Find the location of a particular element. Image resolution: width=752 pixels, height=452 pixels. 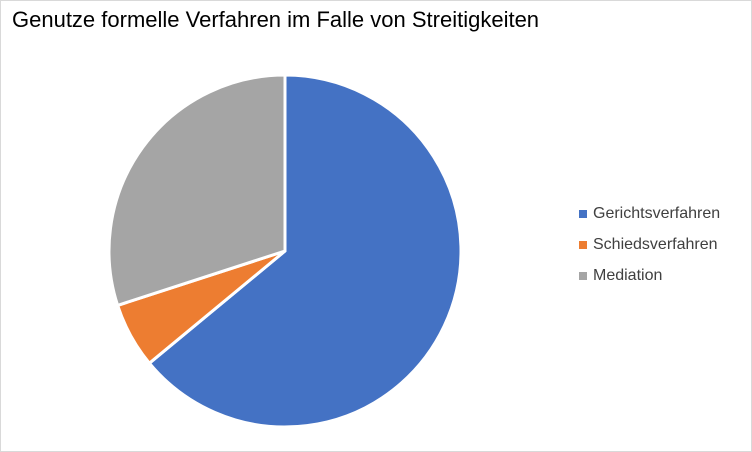

legend-item-gerichtsverfahren: Gerichtsverfahren is located at coordinates (649, 214).